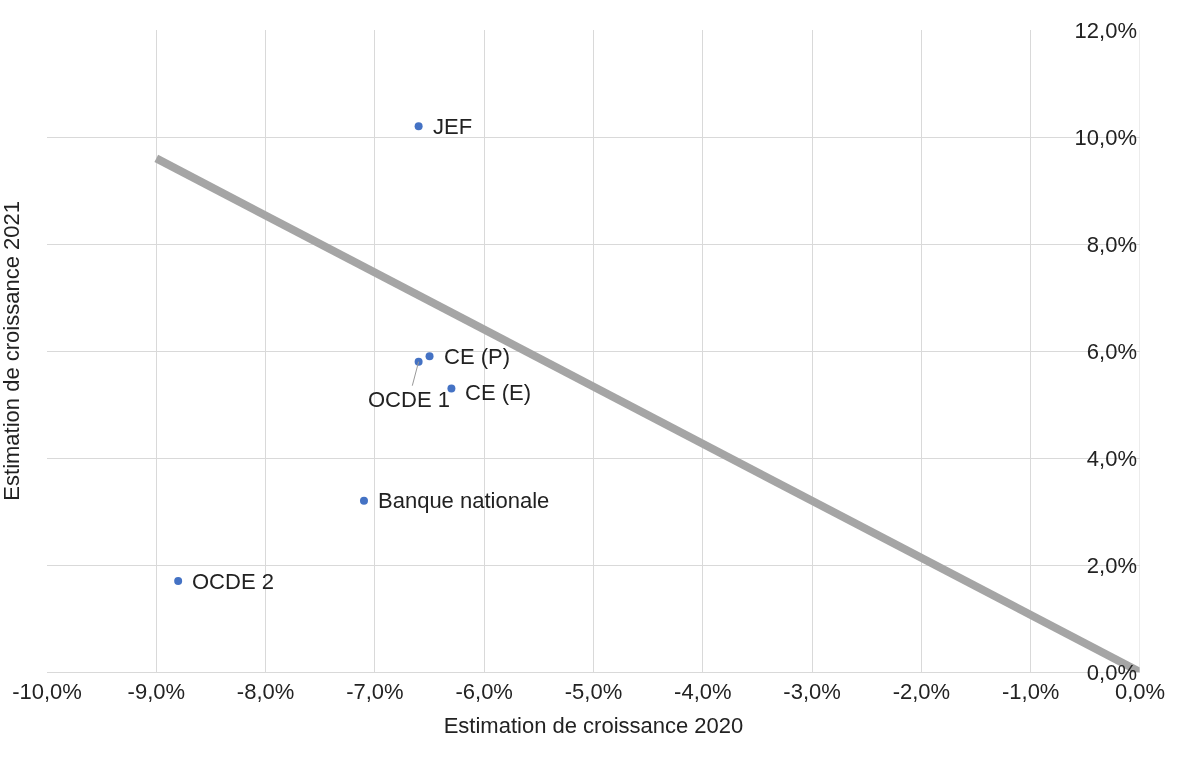 This screenshot has height=760, width=1177. Describe the element at coordinates (498, 392) in the screenshot. I see `annotation: CE (E)` at that location.